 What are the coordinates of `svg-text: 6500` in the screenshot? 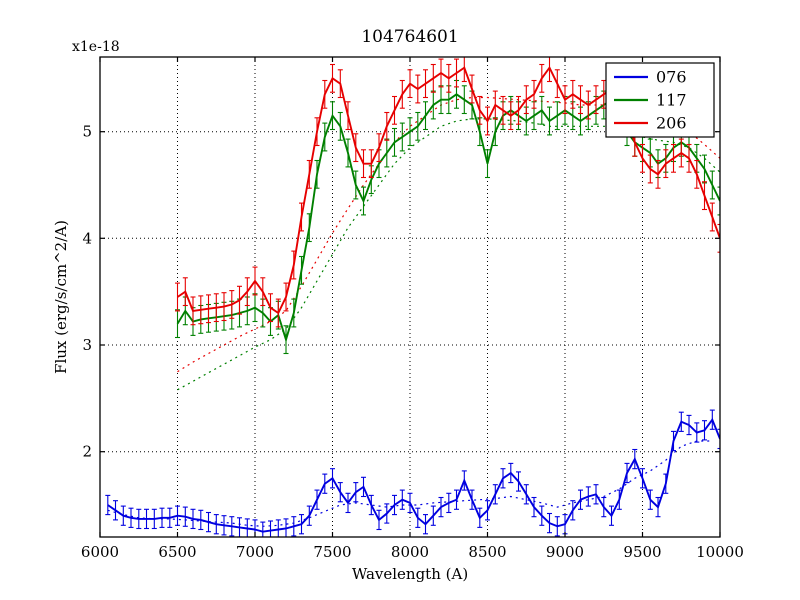 It's located at (177, 552).